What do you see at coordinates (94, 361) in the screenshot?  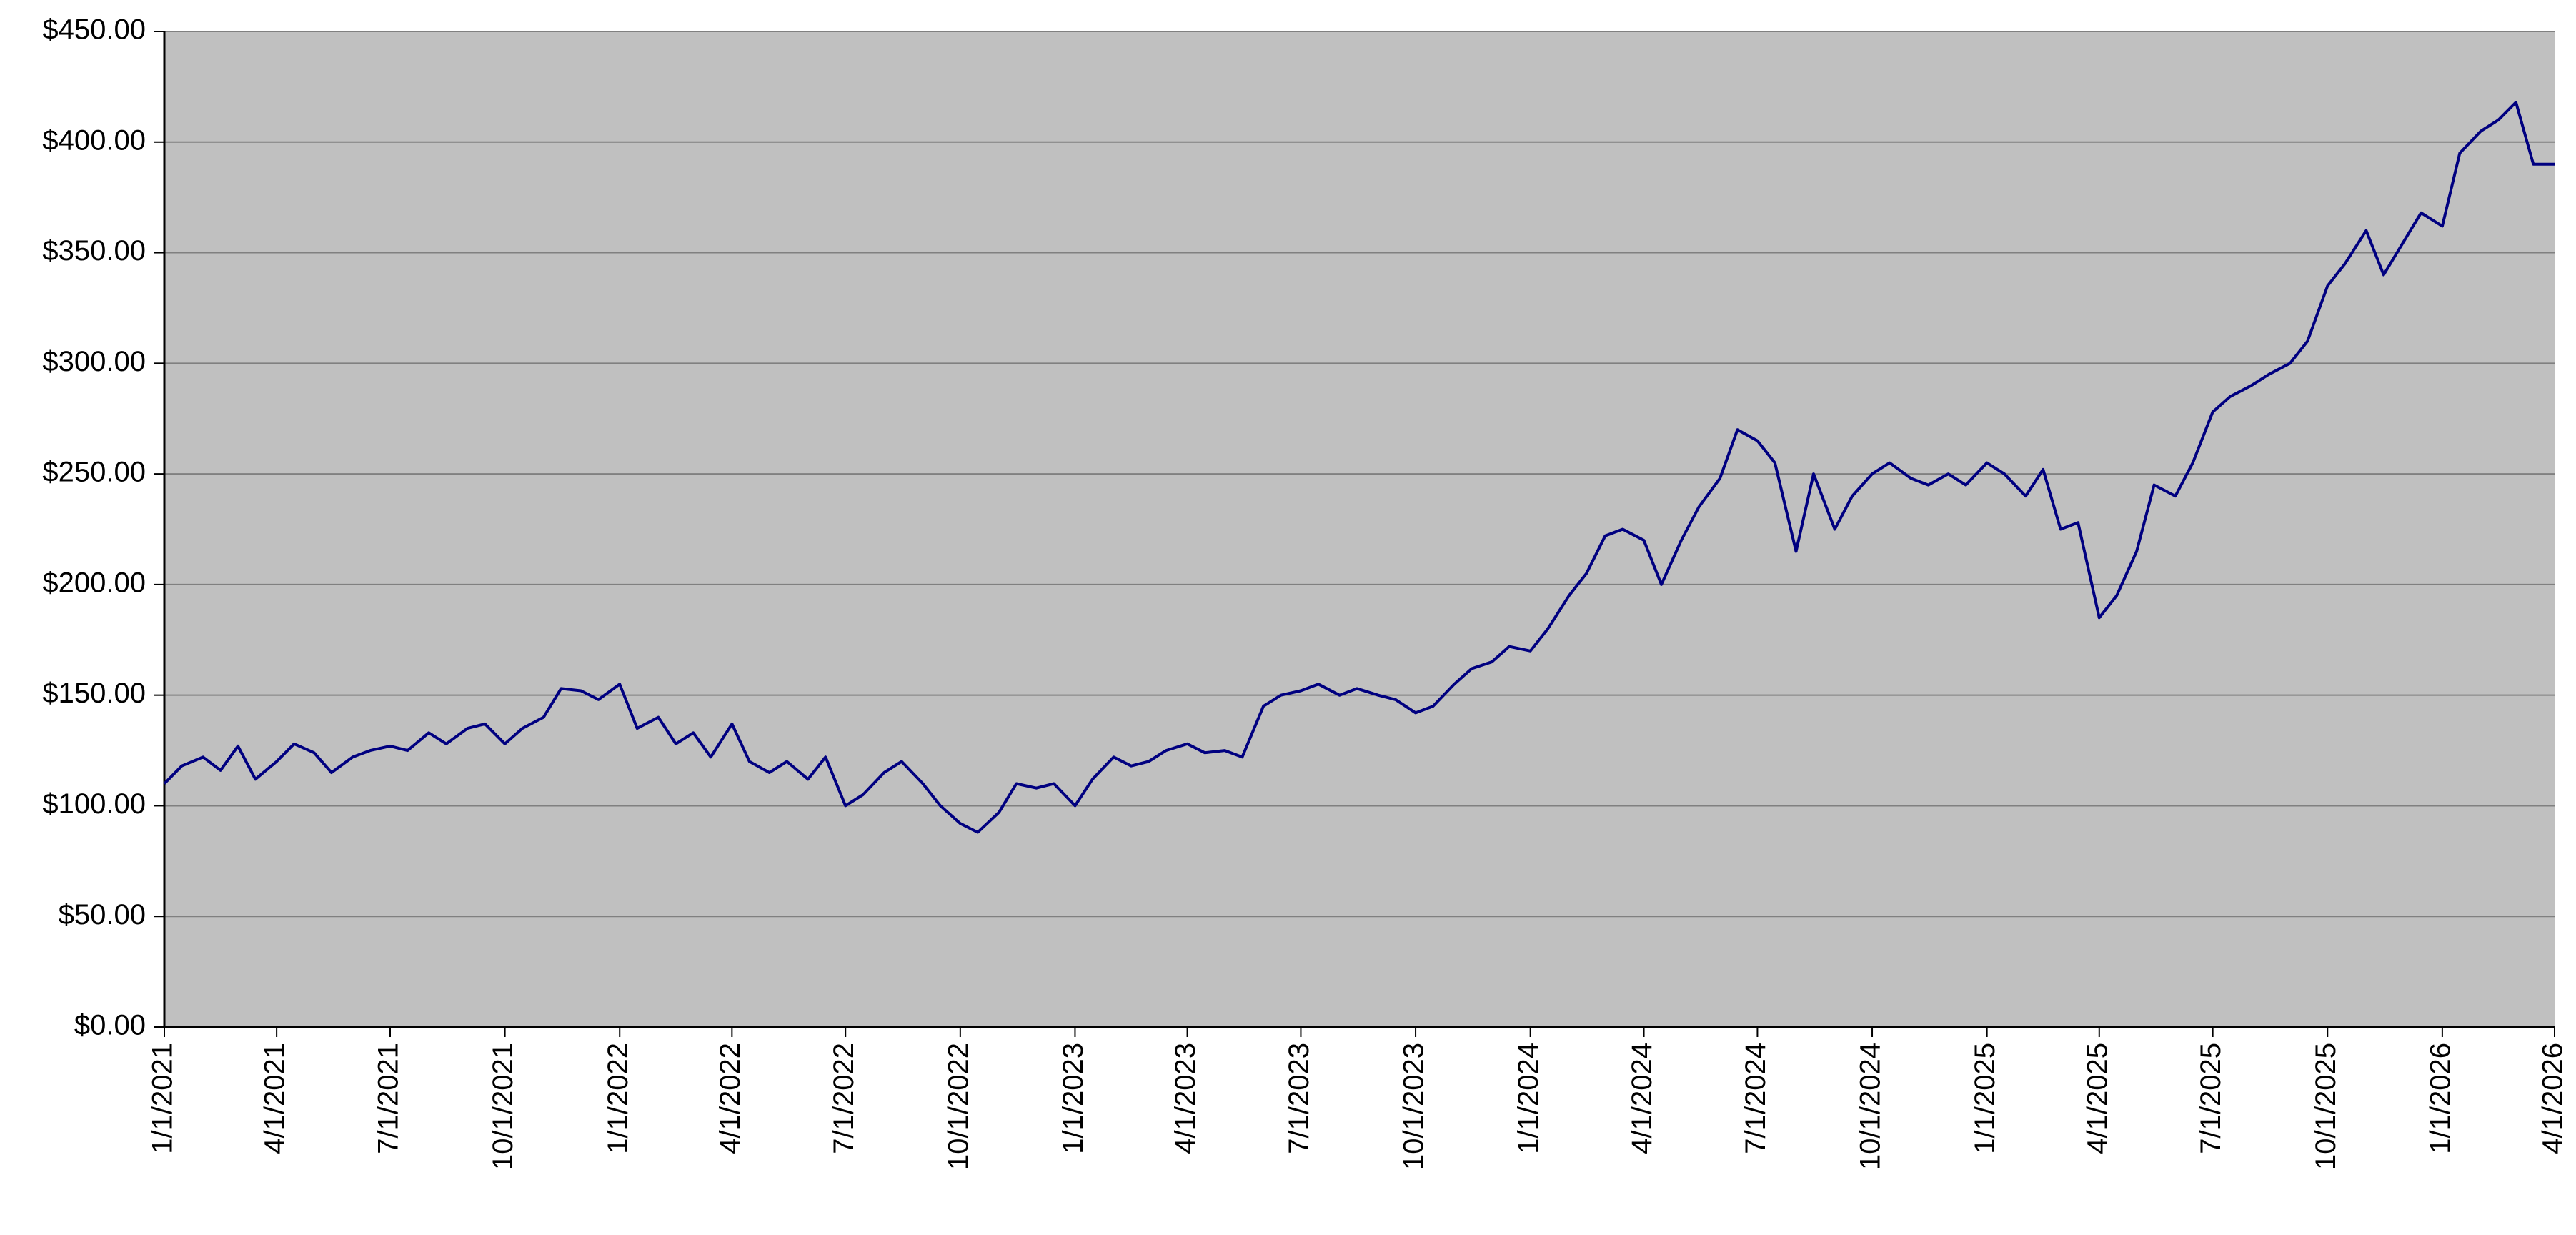 I see `y-tick-label: $300.00` at bounding box center [94, 361].